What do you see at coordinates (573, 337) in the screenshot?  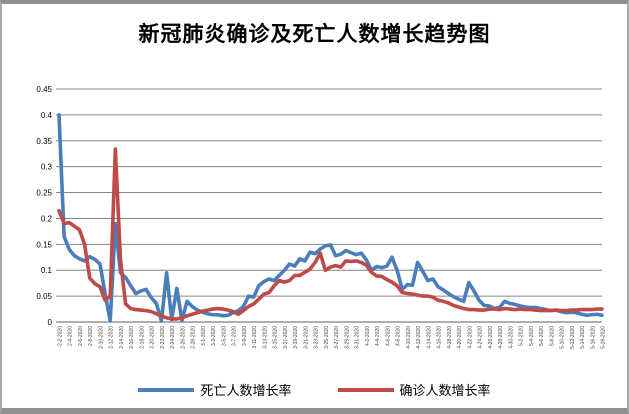 I see `svg-text: 5-12-2020` at bounding box center [573, 337].